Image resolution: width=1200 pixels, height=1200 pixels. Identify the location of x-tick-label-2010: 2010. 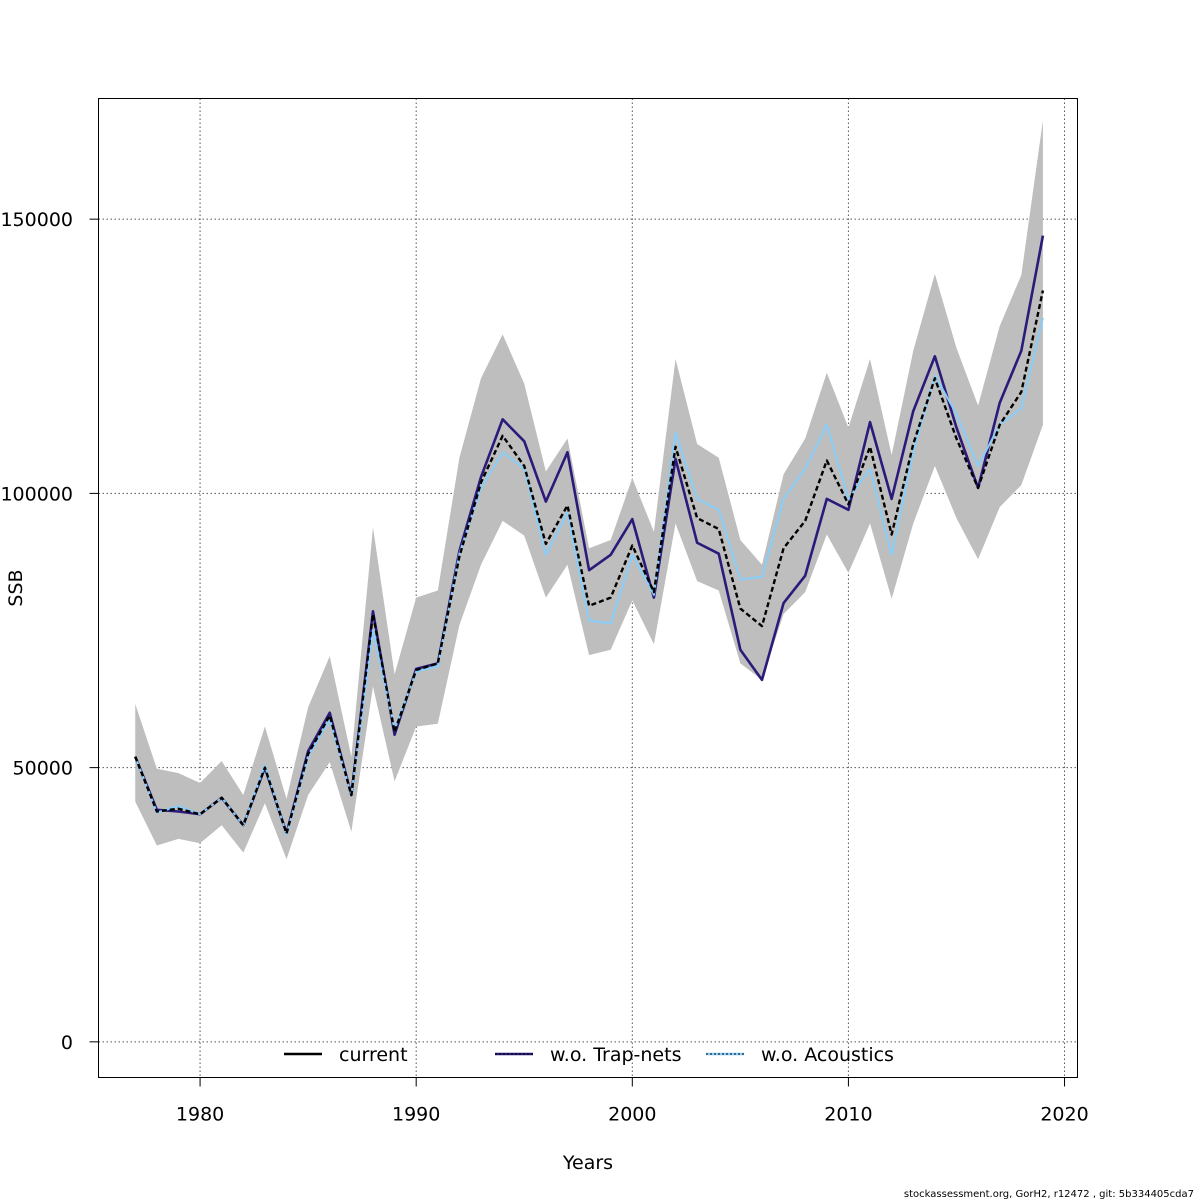
(848, 1115).